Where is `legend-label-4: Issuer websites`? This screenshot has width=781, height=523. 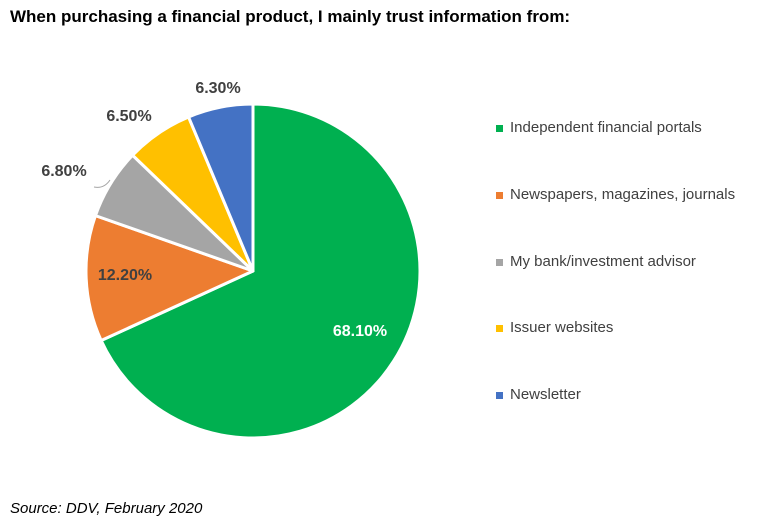 legend-label-4: Issuer websites is located at coordinates (562, 327).